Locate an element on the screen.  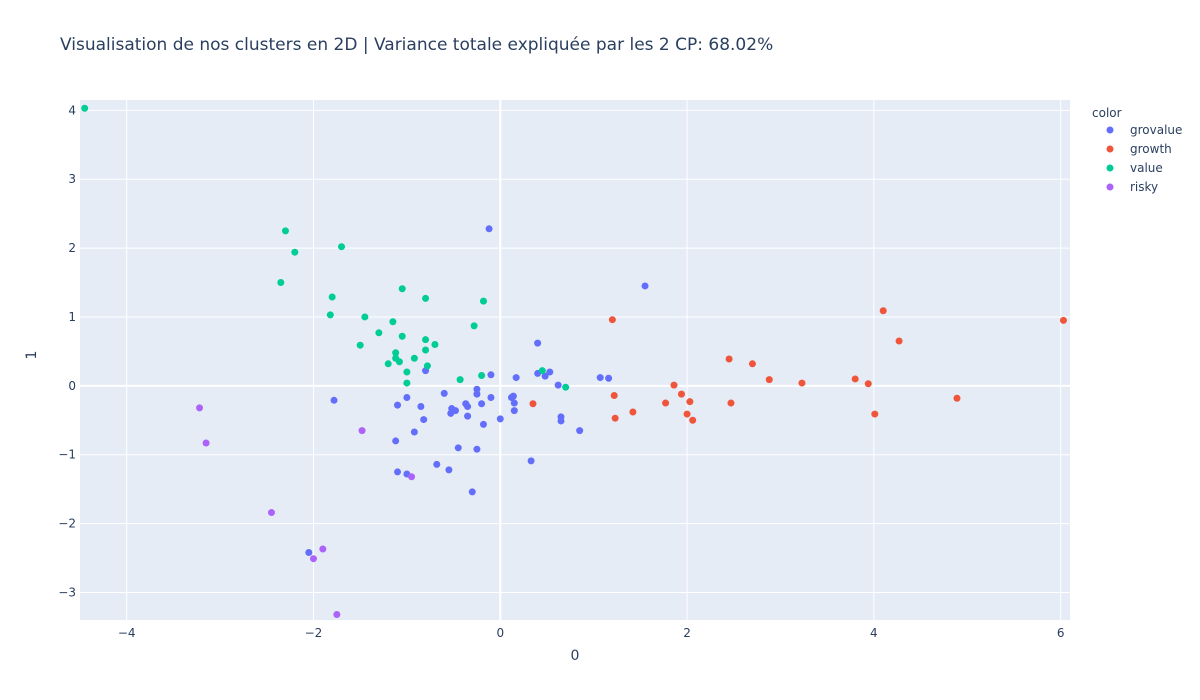
legend: grovalue growth value risky is located at coordinates (1144, 158).